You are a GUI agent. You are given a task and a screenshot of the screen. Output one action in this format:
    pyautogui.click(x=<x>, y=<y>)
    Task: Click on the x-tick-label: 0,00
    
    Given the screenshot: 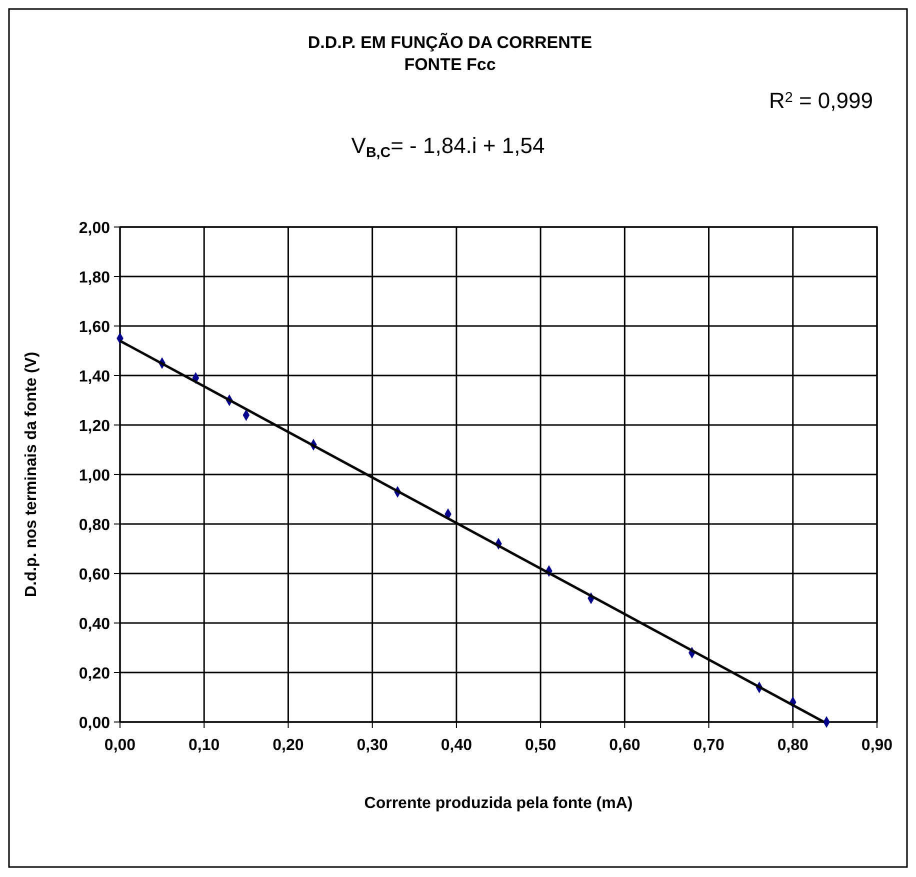 What is the action you would take?
    pyautogui.click(x=120, y=745)
    